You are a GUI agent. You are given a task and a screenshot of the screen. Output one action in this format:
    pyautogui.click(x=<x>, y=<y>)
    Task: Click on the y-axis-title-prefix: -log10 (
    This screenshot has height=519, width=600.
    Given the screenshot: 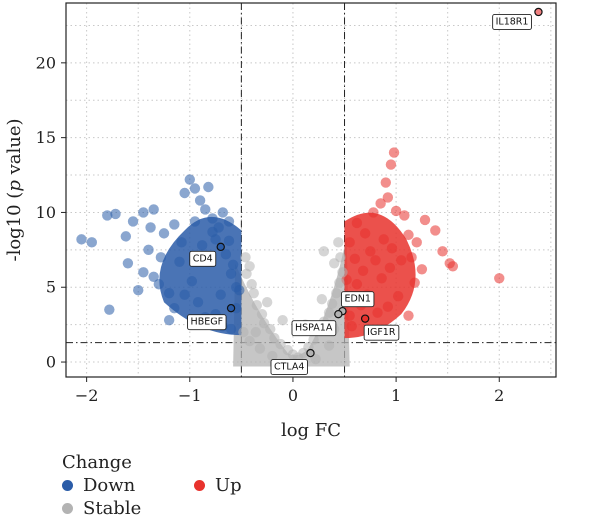 What is the action you would take?
    pyautogui.click(x=14, y=227)
    